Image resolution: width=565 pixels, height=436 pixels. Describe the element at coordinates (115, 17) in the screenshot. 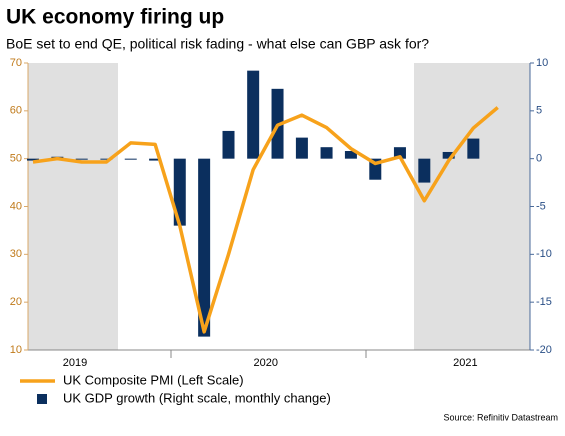

I see `chart-title: UK economy firing up` at that location.